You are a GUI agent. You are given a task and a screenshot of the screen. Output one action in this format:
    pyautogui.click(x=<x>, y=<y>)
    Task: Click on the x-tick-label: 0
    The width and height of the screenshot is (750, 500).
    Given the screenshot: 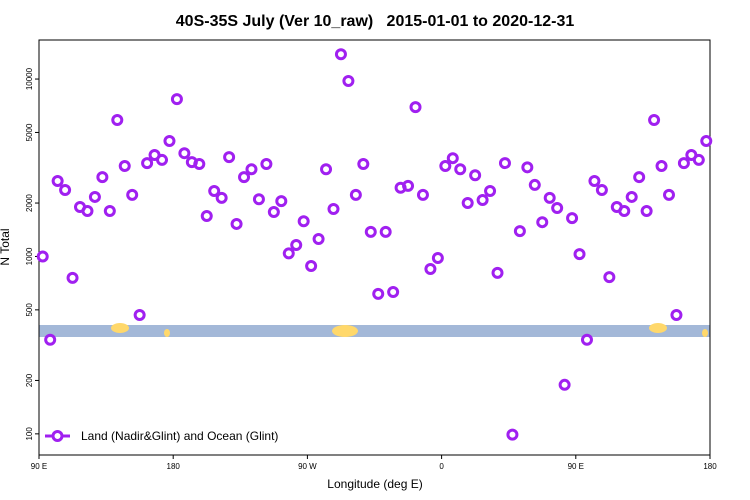 What is the action you would take?
    pyautogui.click(x=441, y=466)
    